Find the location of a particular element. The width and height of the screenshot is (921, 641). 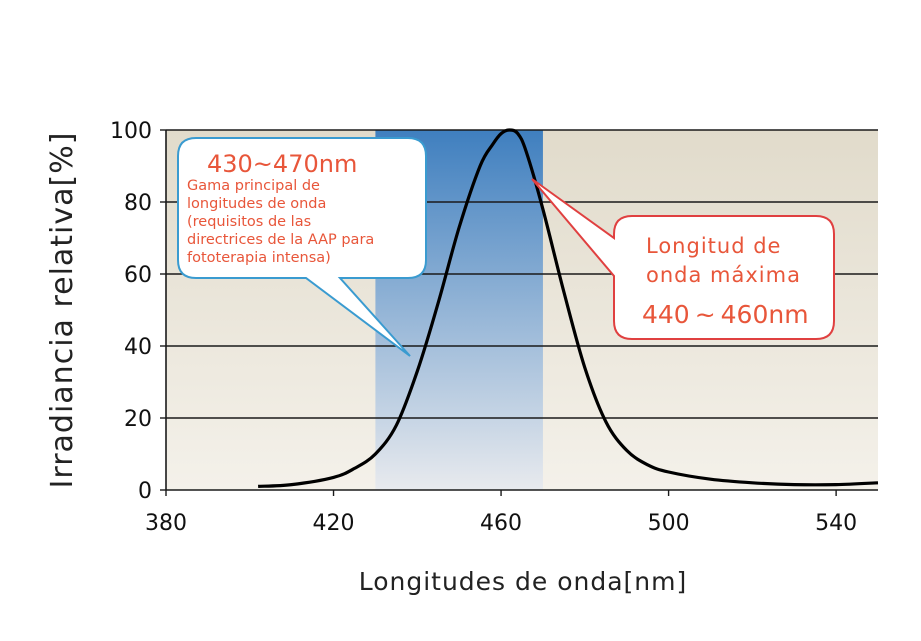

band-callout-line: longitudes de onda is located at coordinates (256, 204).